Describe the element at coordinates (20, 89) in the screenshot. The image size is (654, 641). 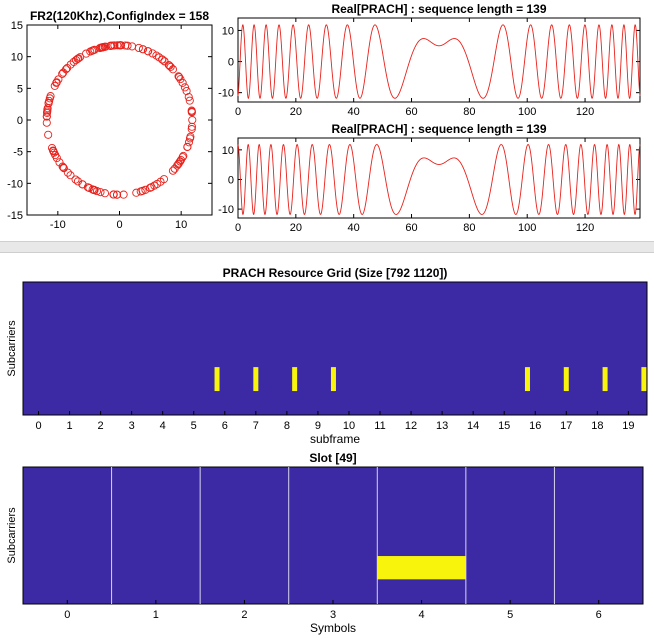
I see `y-tick-label: 5` at that location.